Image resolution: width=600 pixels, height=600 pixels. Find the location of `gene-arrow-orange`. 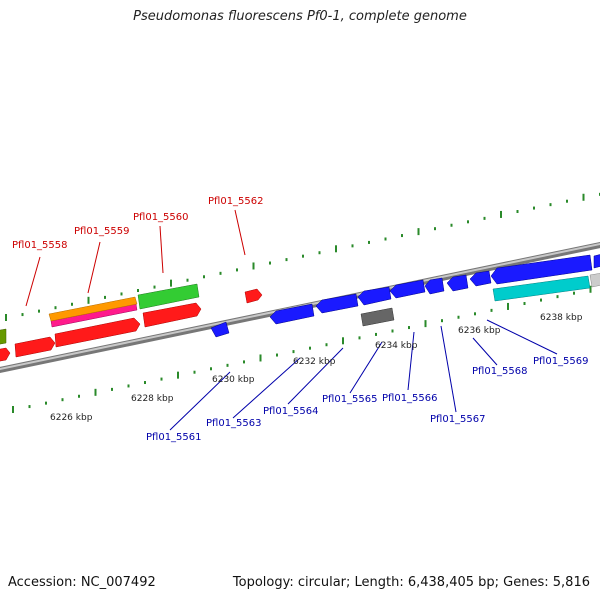

gene-arrow-orange is located at coordinates (93, 309).